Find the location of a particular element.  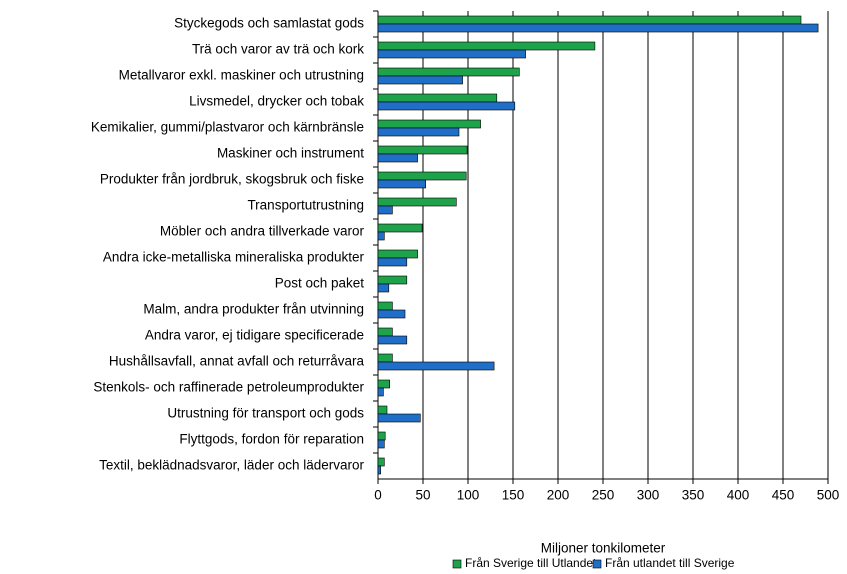

y-tick-label: Transportutrustning is located at coordinates (305, 205).